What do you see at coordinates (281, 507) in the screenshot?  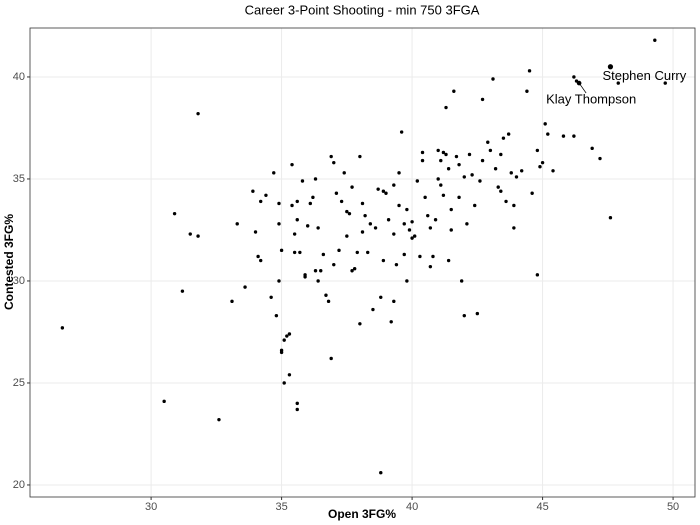 I see `x-tick-label: 35` at bounding box center [281, 507].